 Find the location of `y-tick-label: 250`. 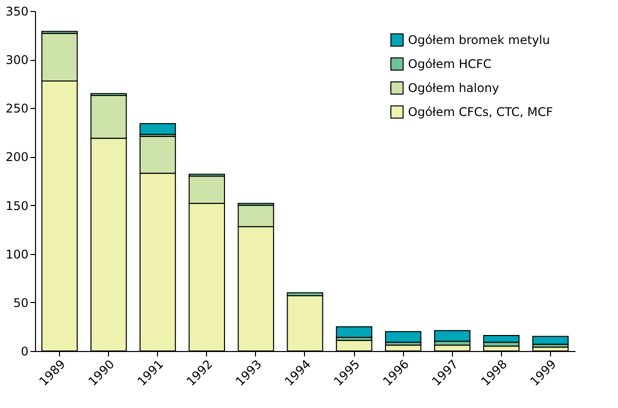

y-tick-label: 250 is located at coordinates (17, 109).